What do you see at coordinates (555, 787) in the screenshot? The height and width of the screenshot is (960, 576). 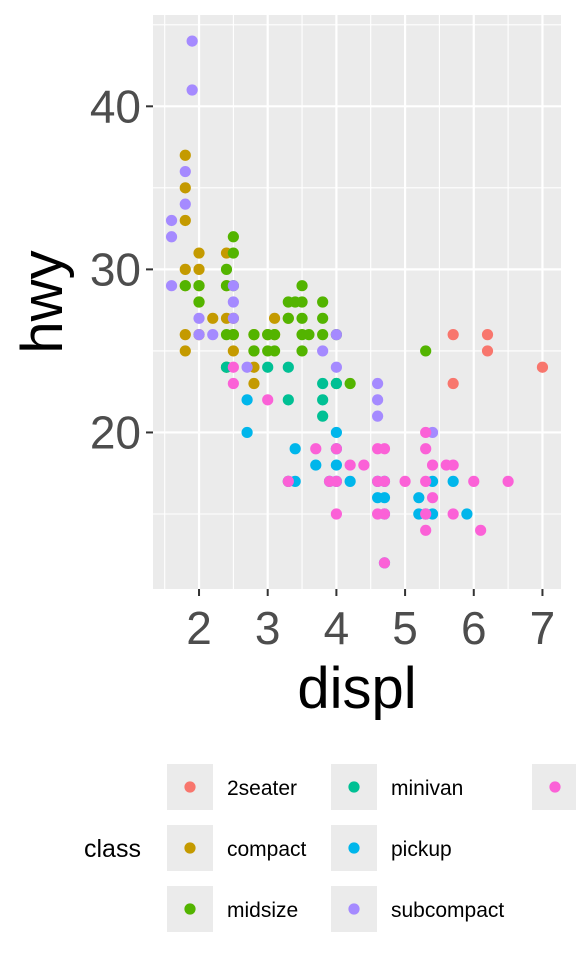 I see `legend-swatch-suv` at bounding box center [555, 787].